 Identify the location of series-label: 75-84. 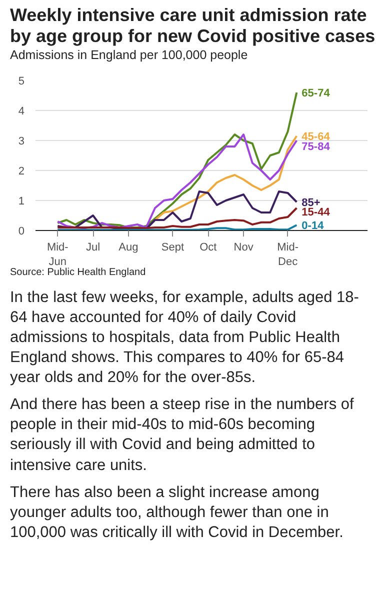
(316, 147).